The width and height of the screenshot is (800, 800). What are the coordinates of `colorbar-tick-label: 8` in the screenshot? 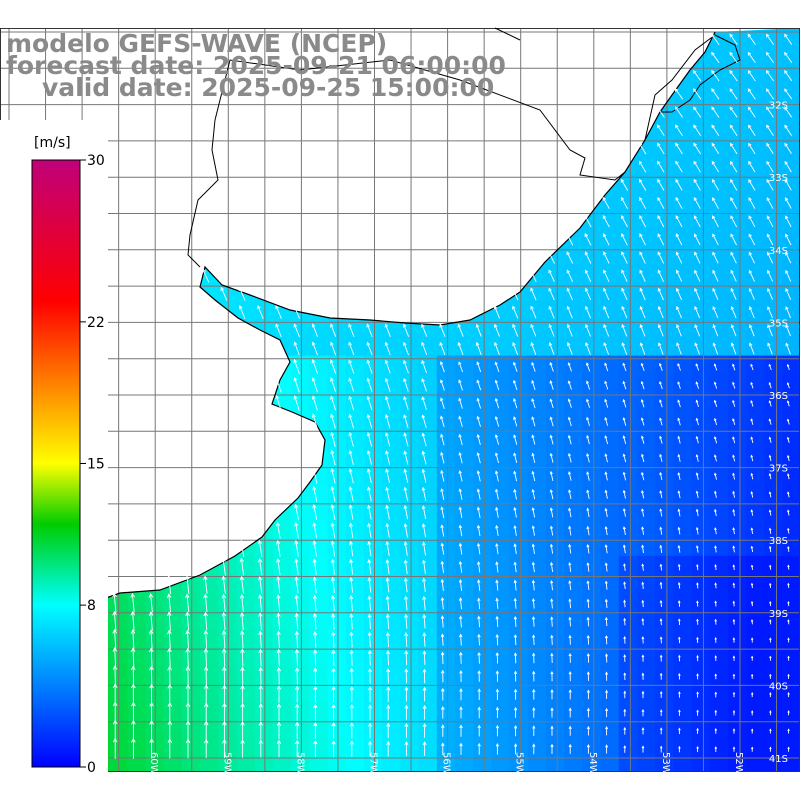 It's located at (91, 606).